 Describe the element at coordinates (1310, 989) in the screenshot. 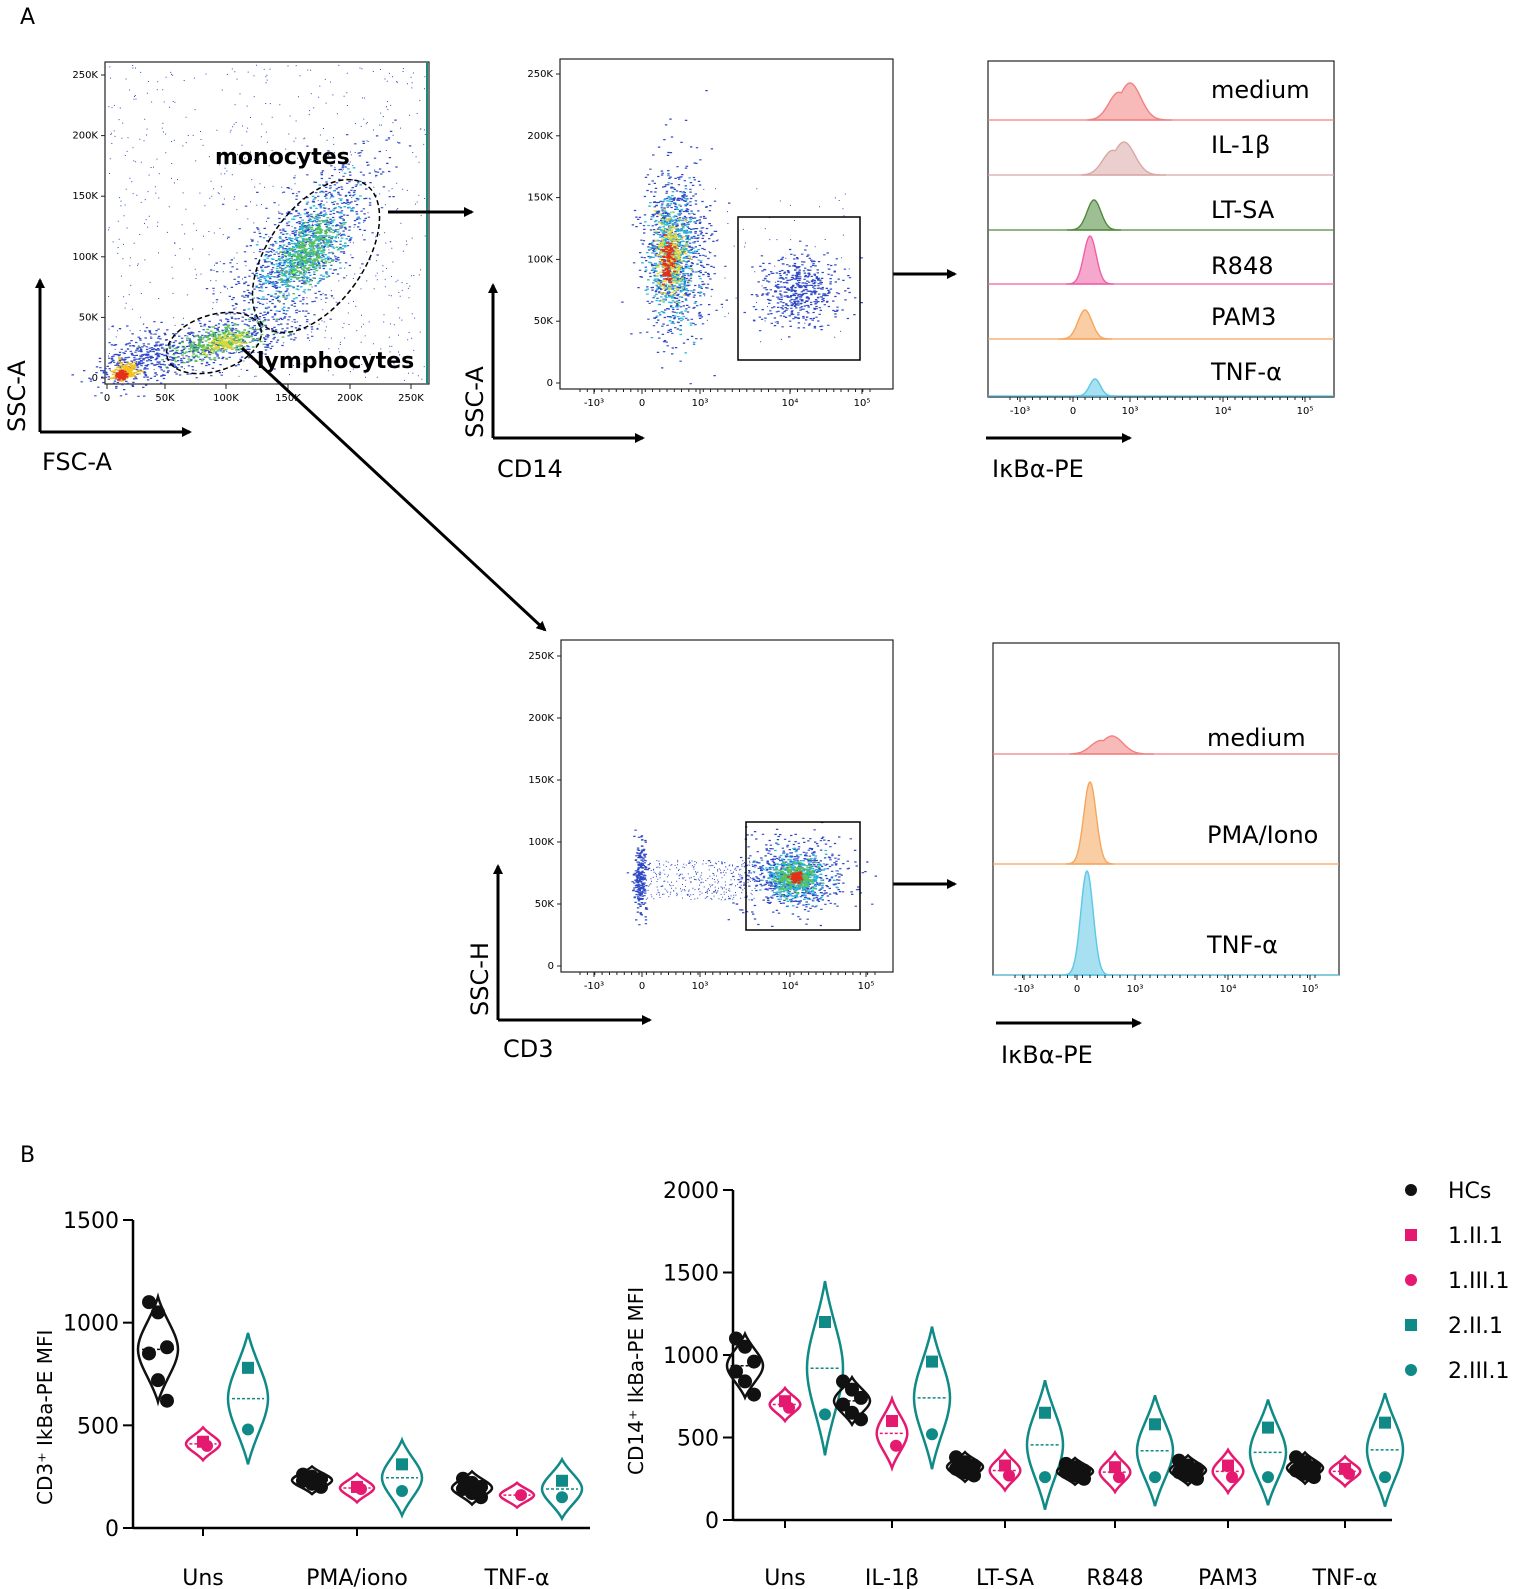

I see `hl-xtick-label: 10⁵` at that location.